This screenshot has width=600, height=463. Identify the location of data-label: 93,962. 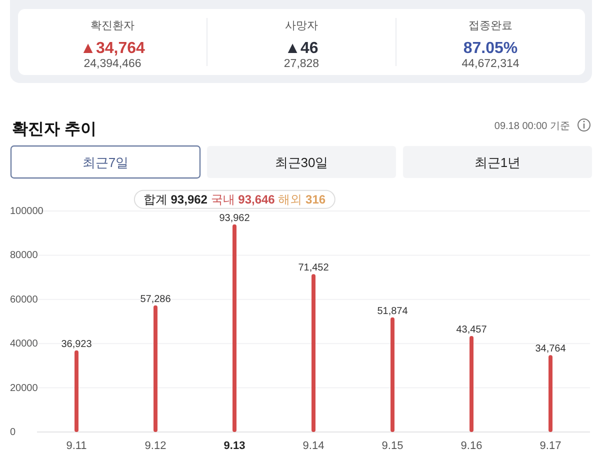
(234, 218).